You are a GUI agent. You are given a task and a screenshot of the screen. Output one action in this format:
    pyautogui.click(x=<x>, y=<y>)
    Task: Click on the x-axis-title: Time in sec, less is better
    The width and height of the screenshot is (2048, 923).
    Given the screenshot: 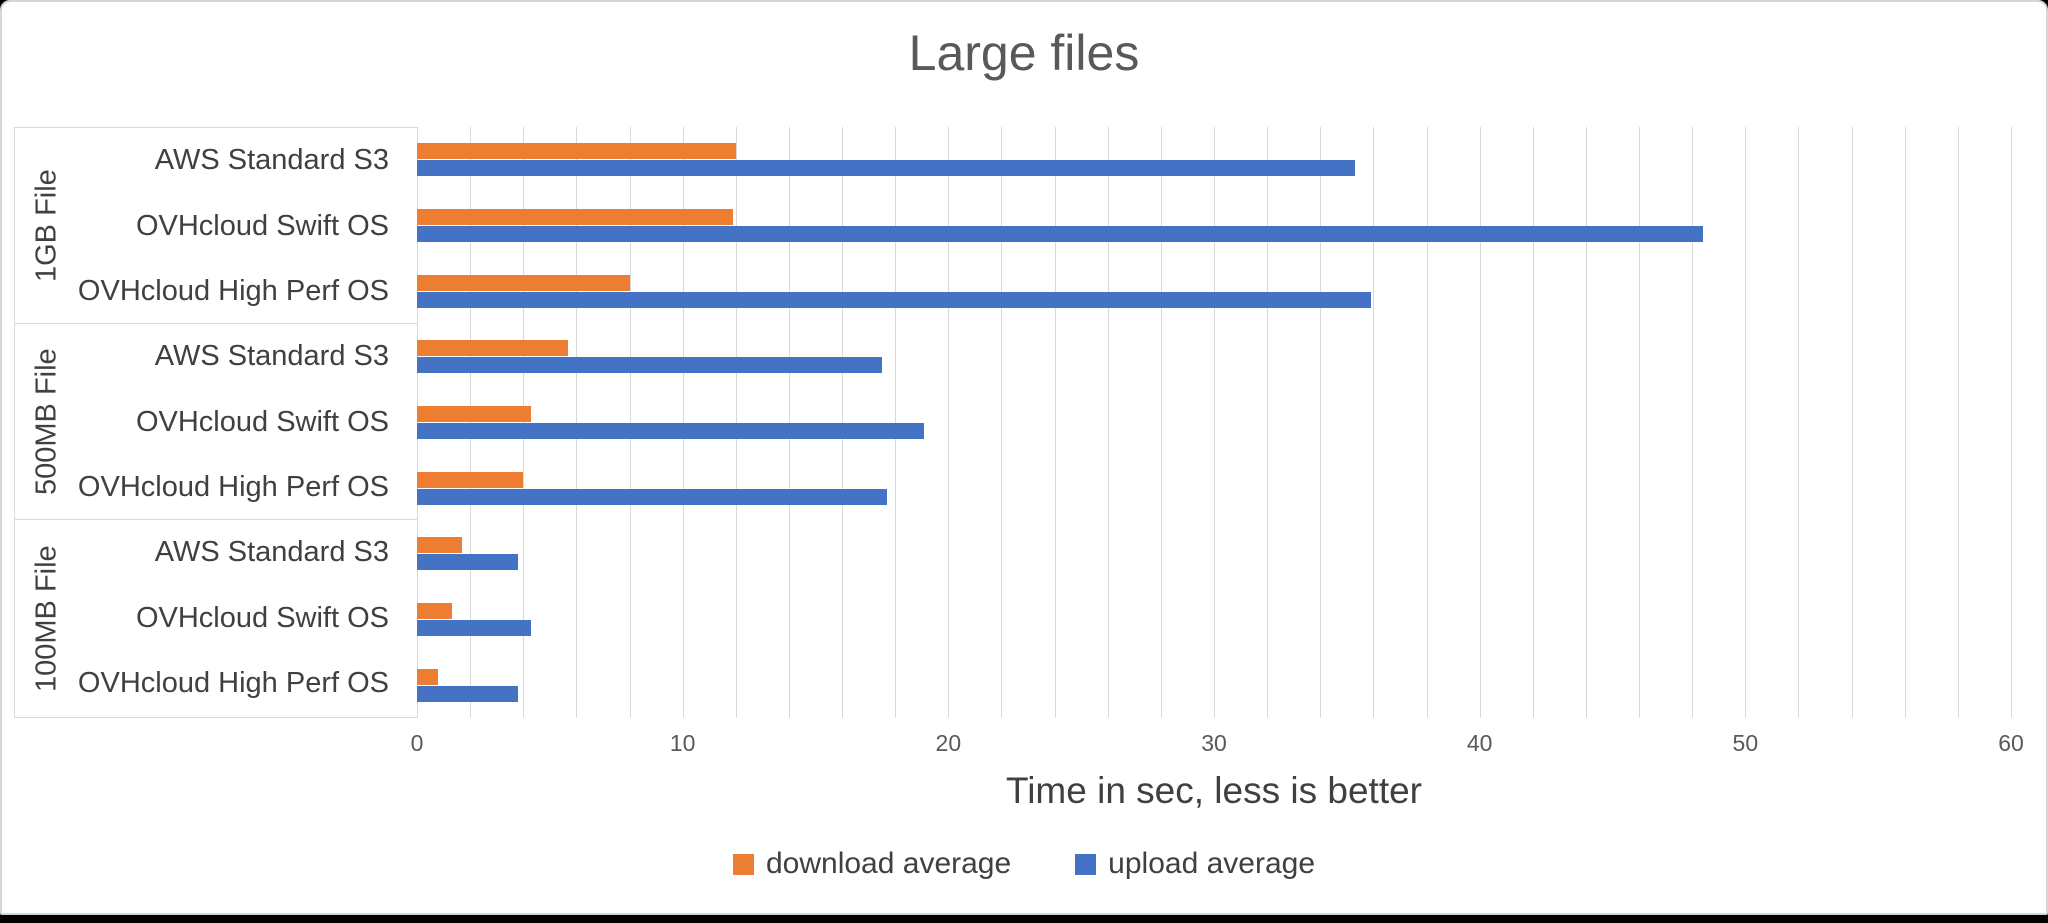 What is the action you would take?
    pyautogui.click(x=1214, y=790)
    